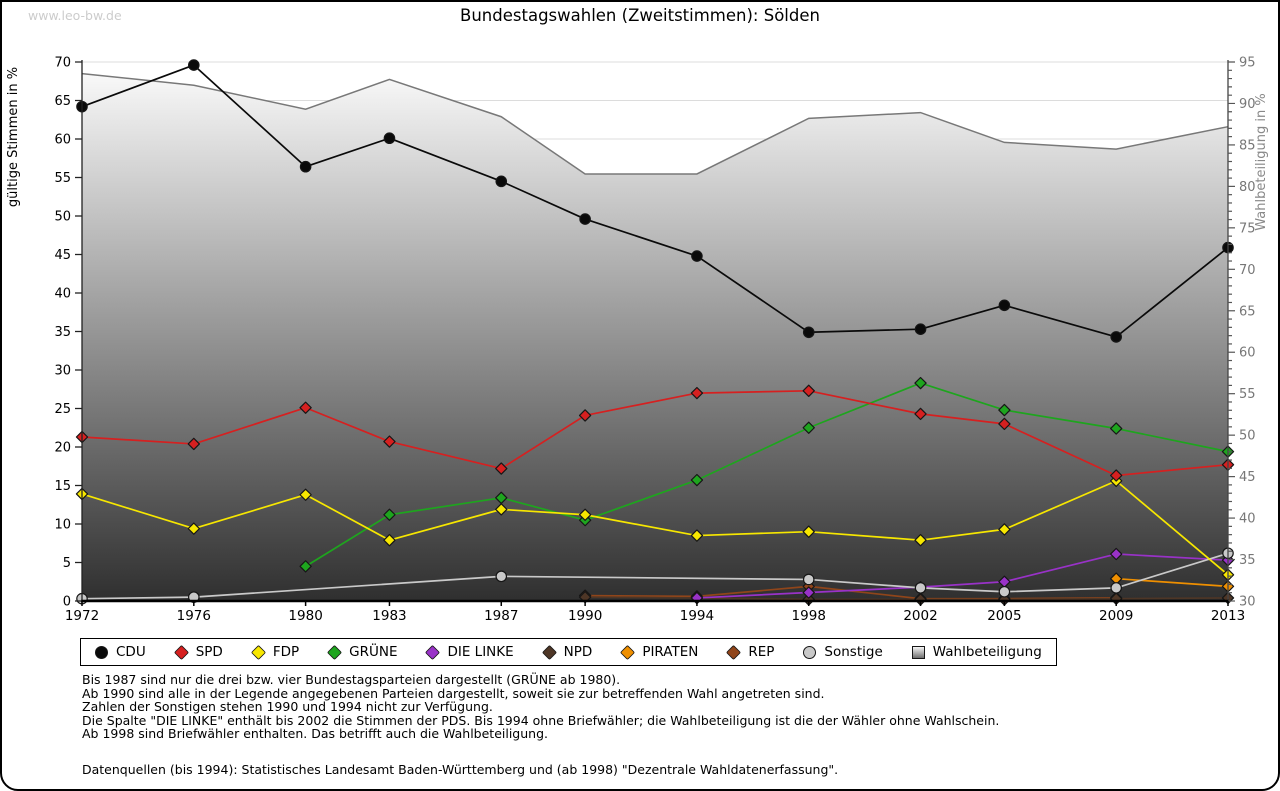  Describe the element at coordinates (131, 652) in the screenshot. I see `legend-label: CDU` at that location.